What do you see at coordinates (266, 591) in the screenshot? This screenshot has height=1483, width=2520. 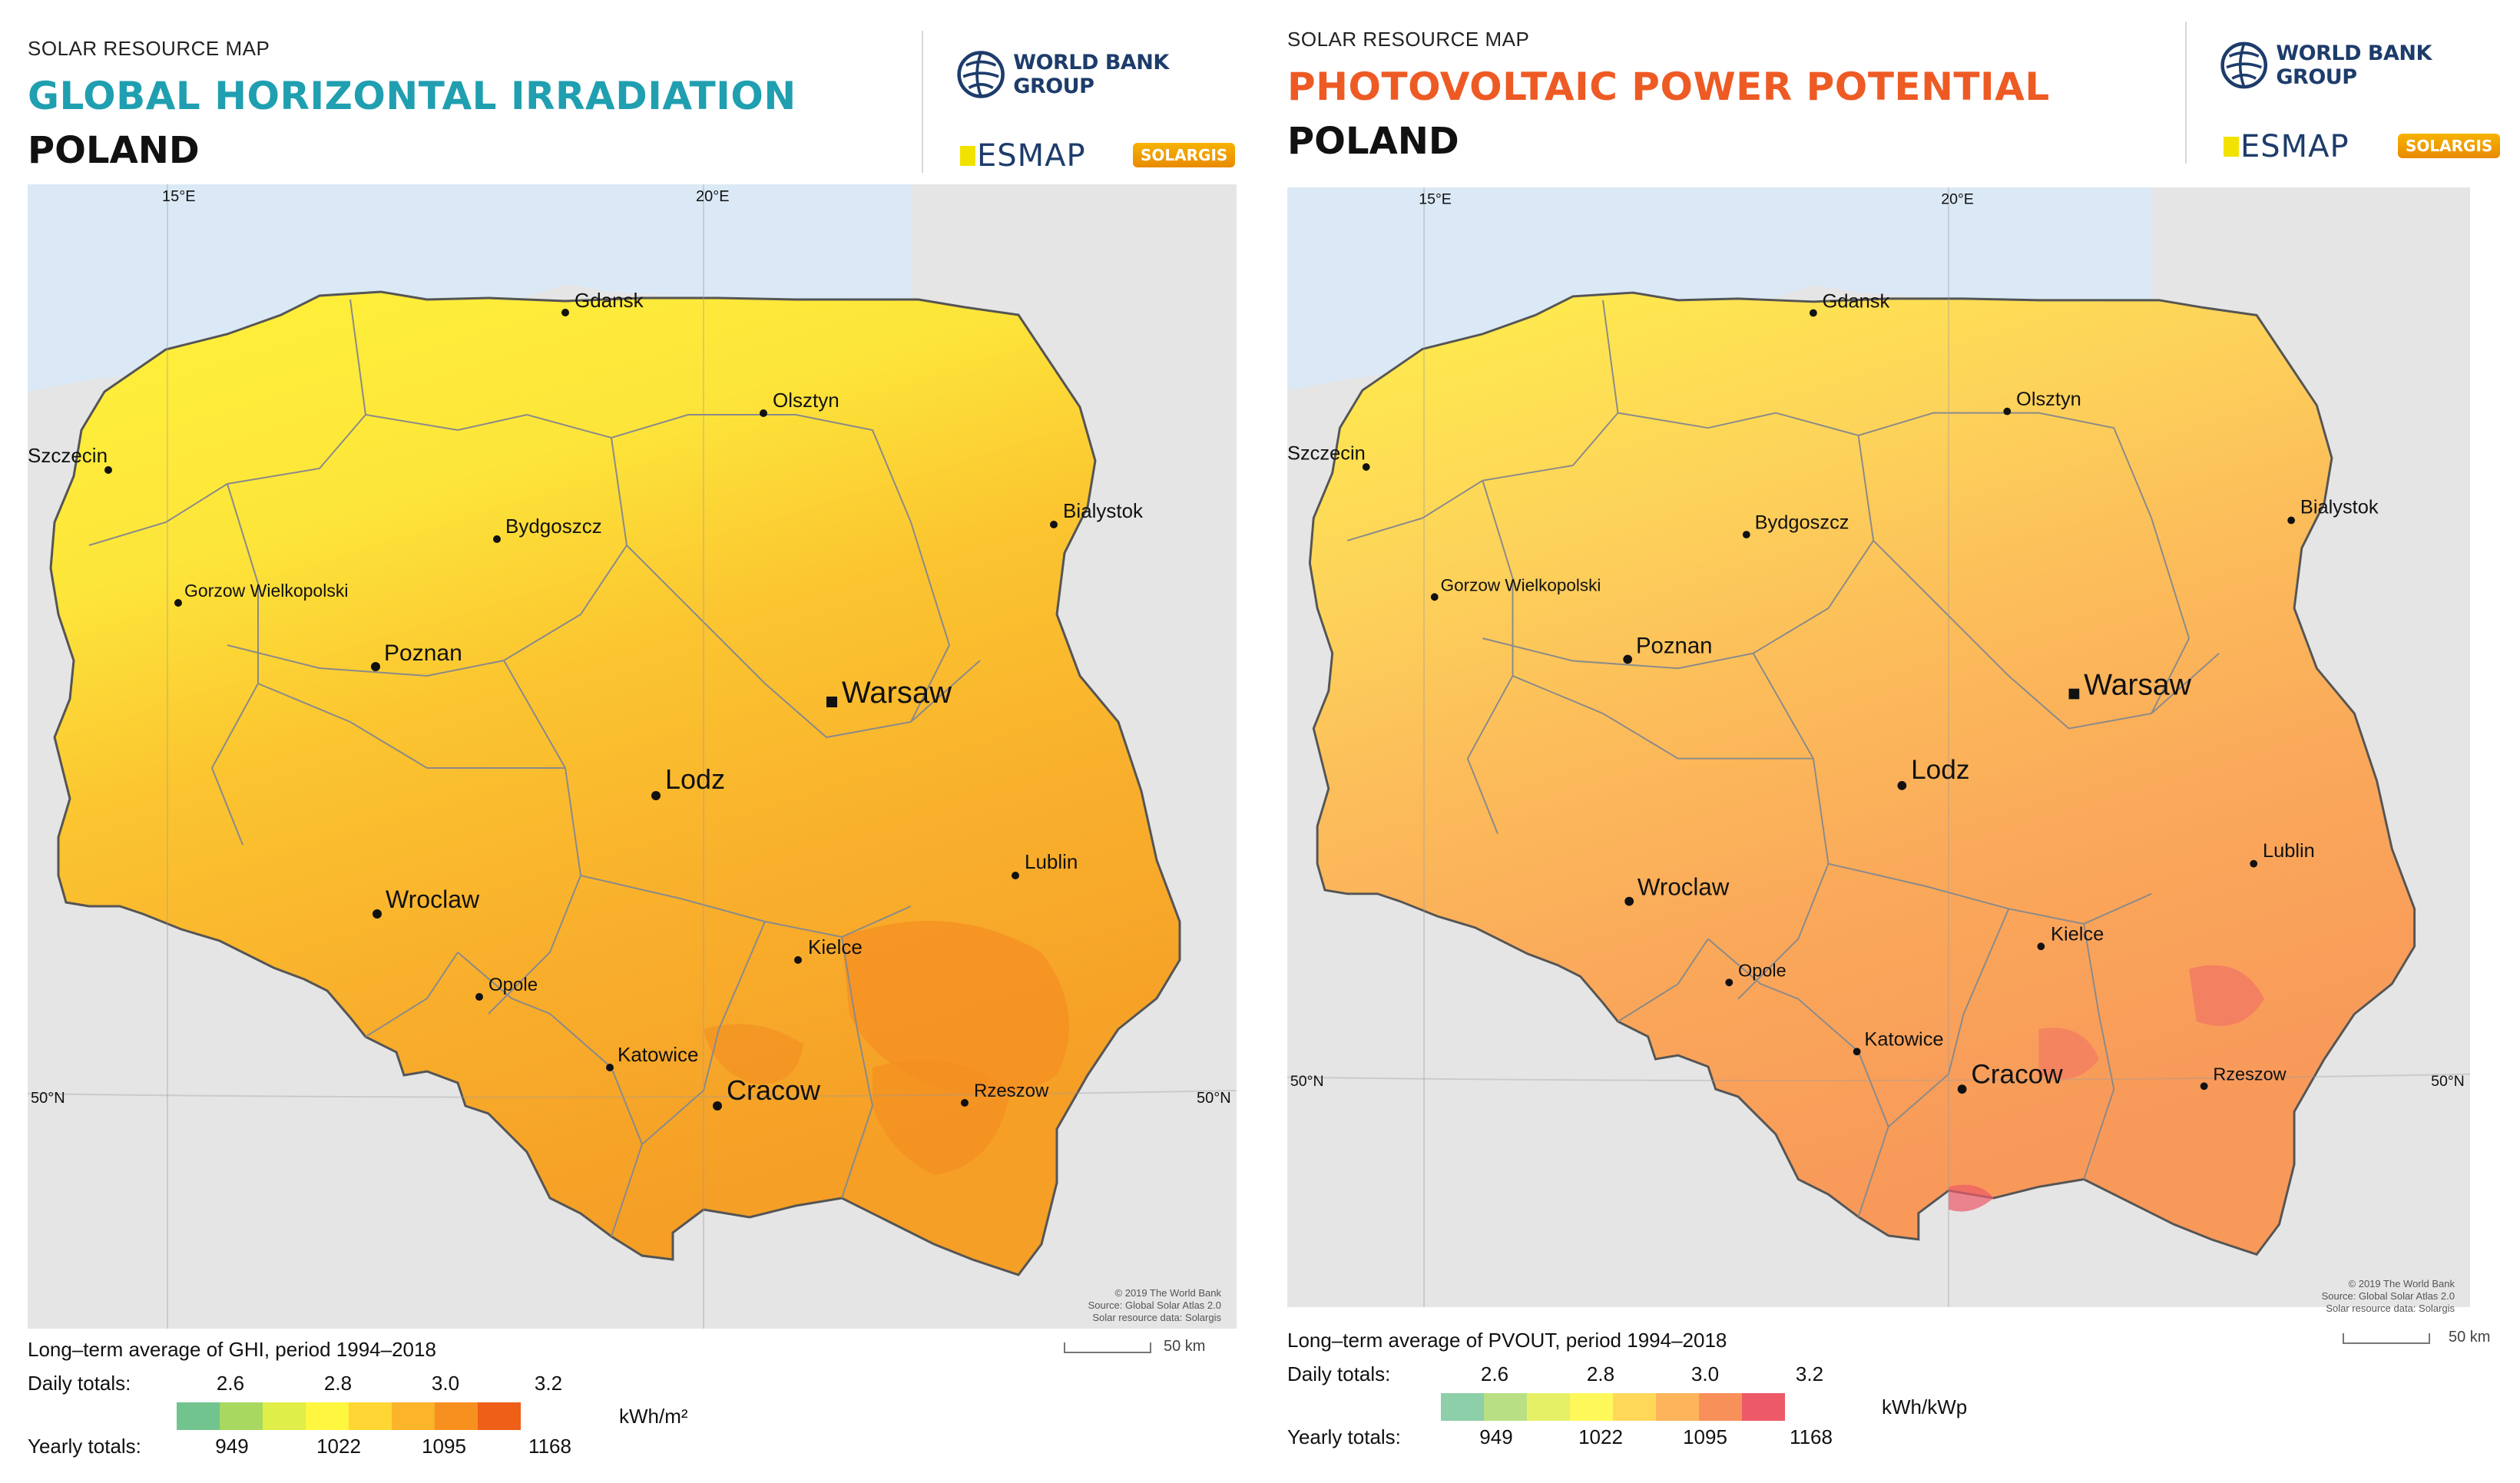 I see `city-gorzow: Gorzow Wielkopolski` at bounding box center [266, 591].